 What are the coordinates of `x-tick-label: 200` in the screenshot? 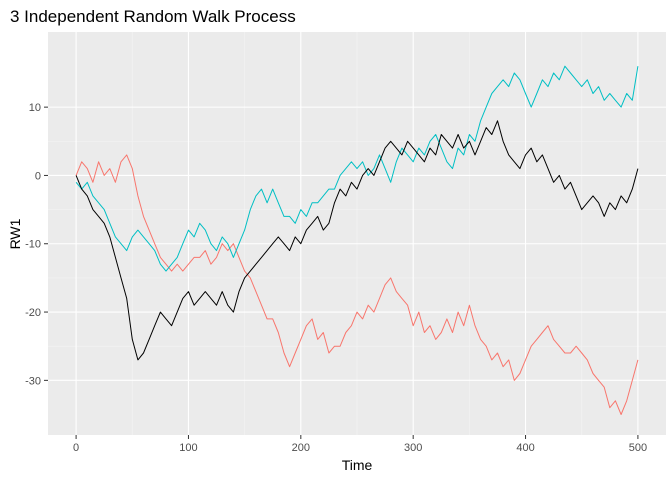 It's located at (301, 448).